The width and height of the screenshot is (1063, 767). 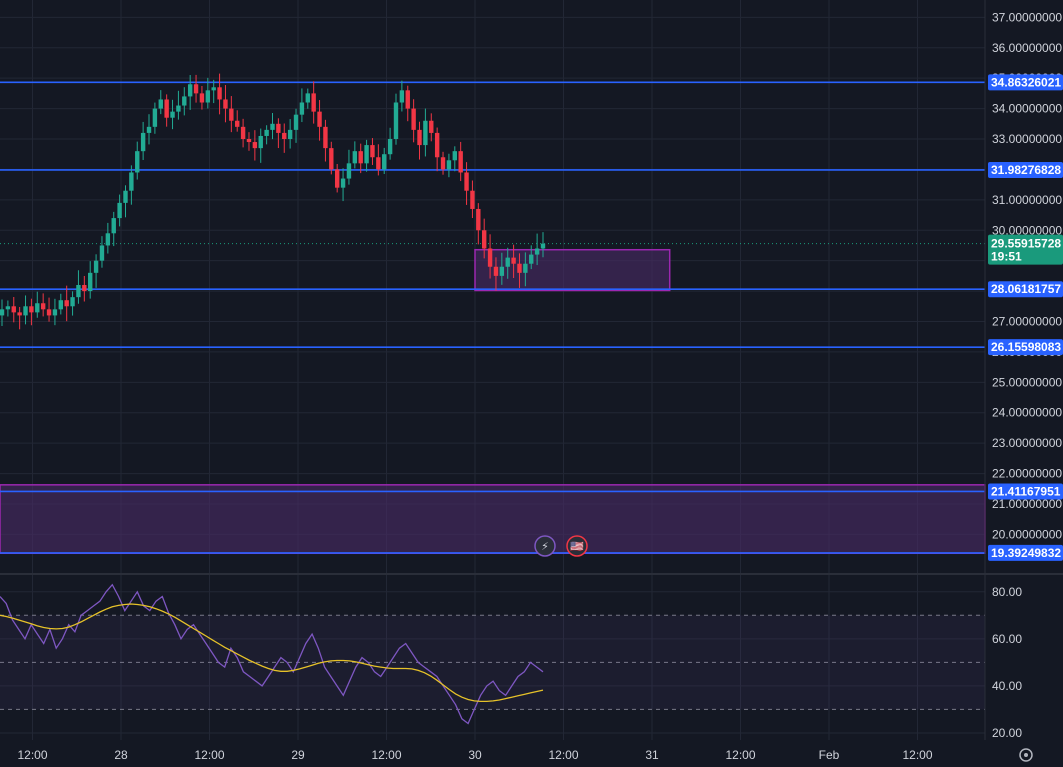 I want to click on rsi-ma-line, so click(x=272, y=653).